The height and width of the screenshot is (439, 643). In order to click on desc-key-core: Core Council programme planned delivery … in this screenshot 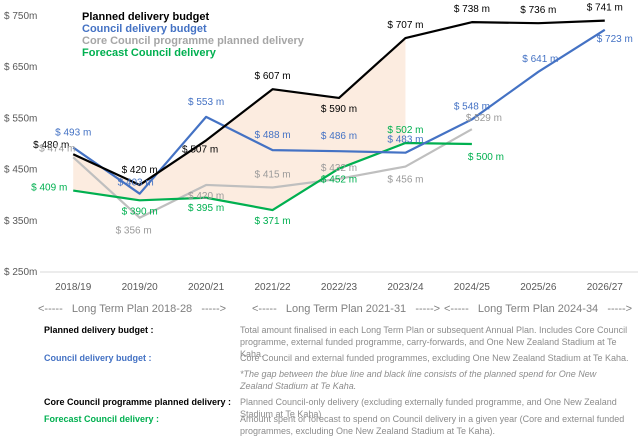, I will do `click(138, 402)`.